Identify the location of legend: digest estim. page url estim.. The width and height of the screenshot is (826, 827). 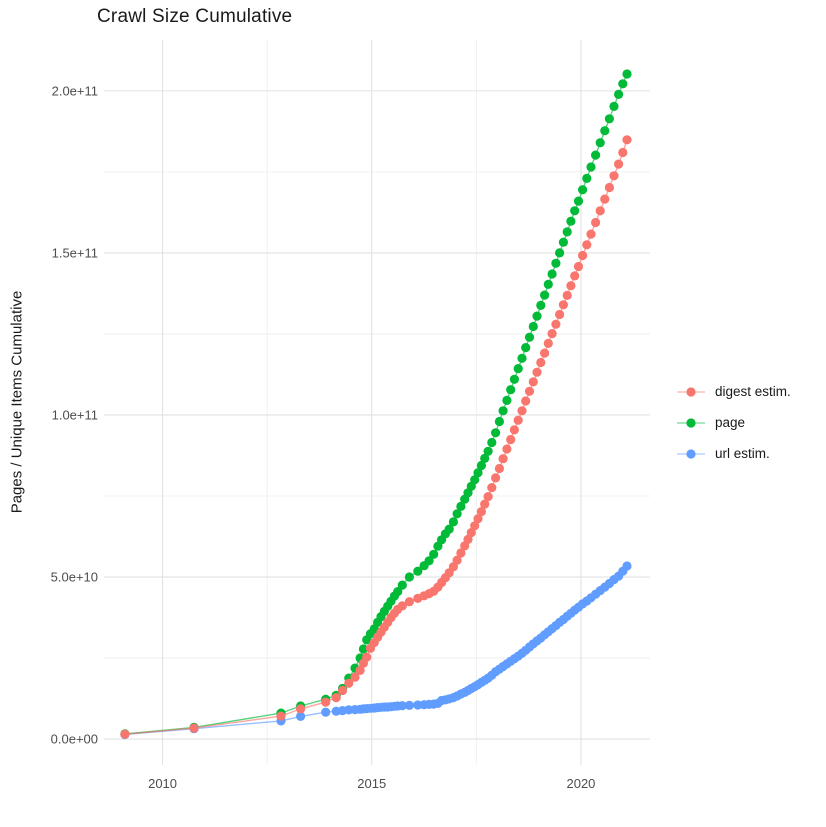
(733, 427).